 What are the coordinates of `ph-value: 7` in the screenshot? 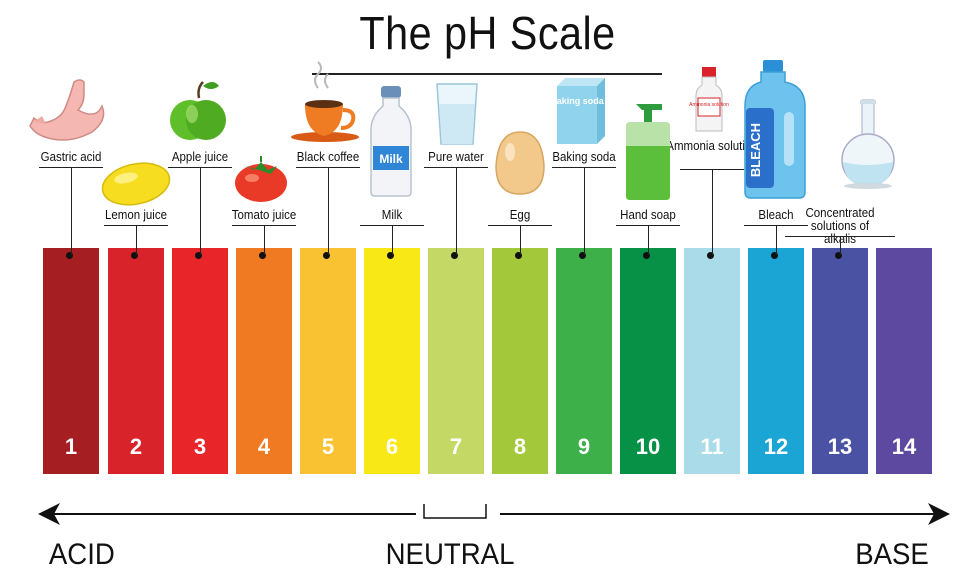 It's located at (456, 446).